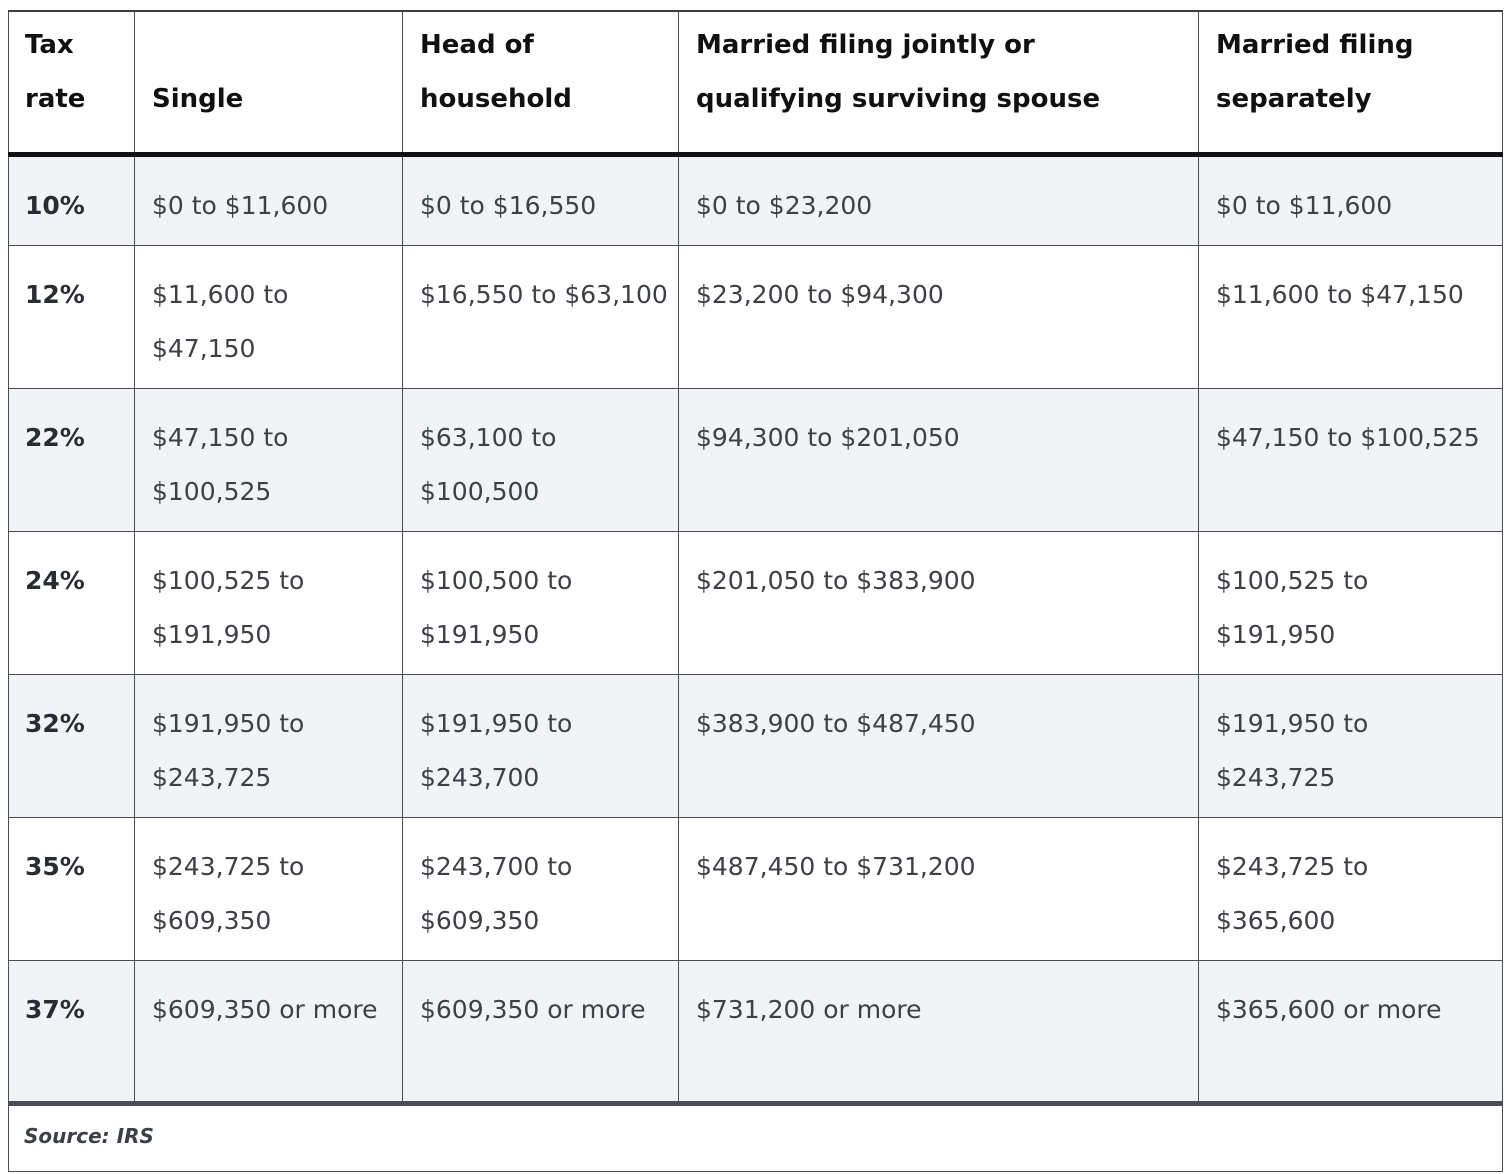 This screenshot has height=1174, width=1504. What do you see at coordinates (1350, 1031) in the screenshot?
I see `married-separately-cell: $365,600 or more` at bounding box center [1350, 1031].